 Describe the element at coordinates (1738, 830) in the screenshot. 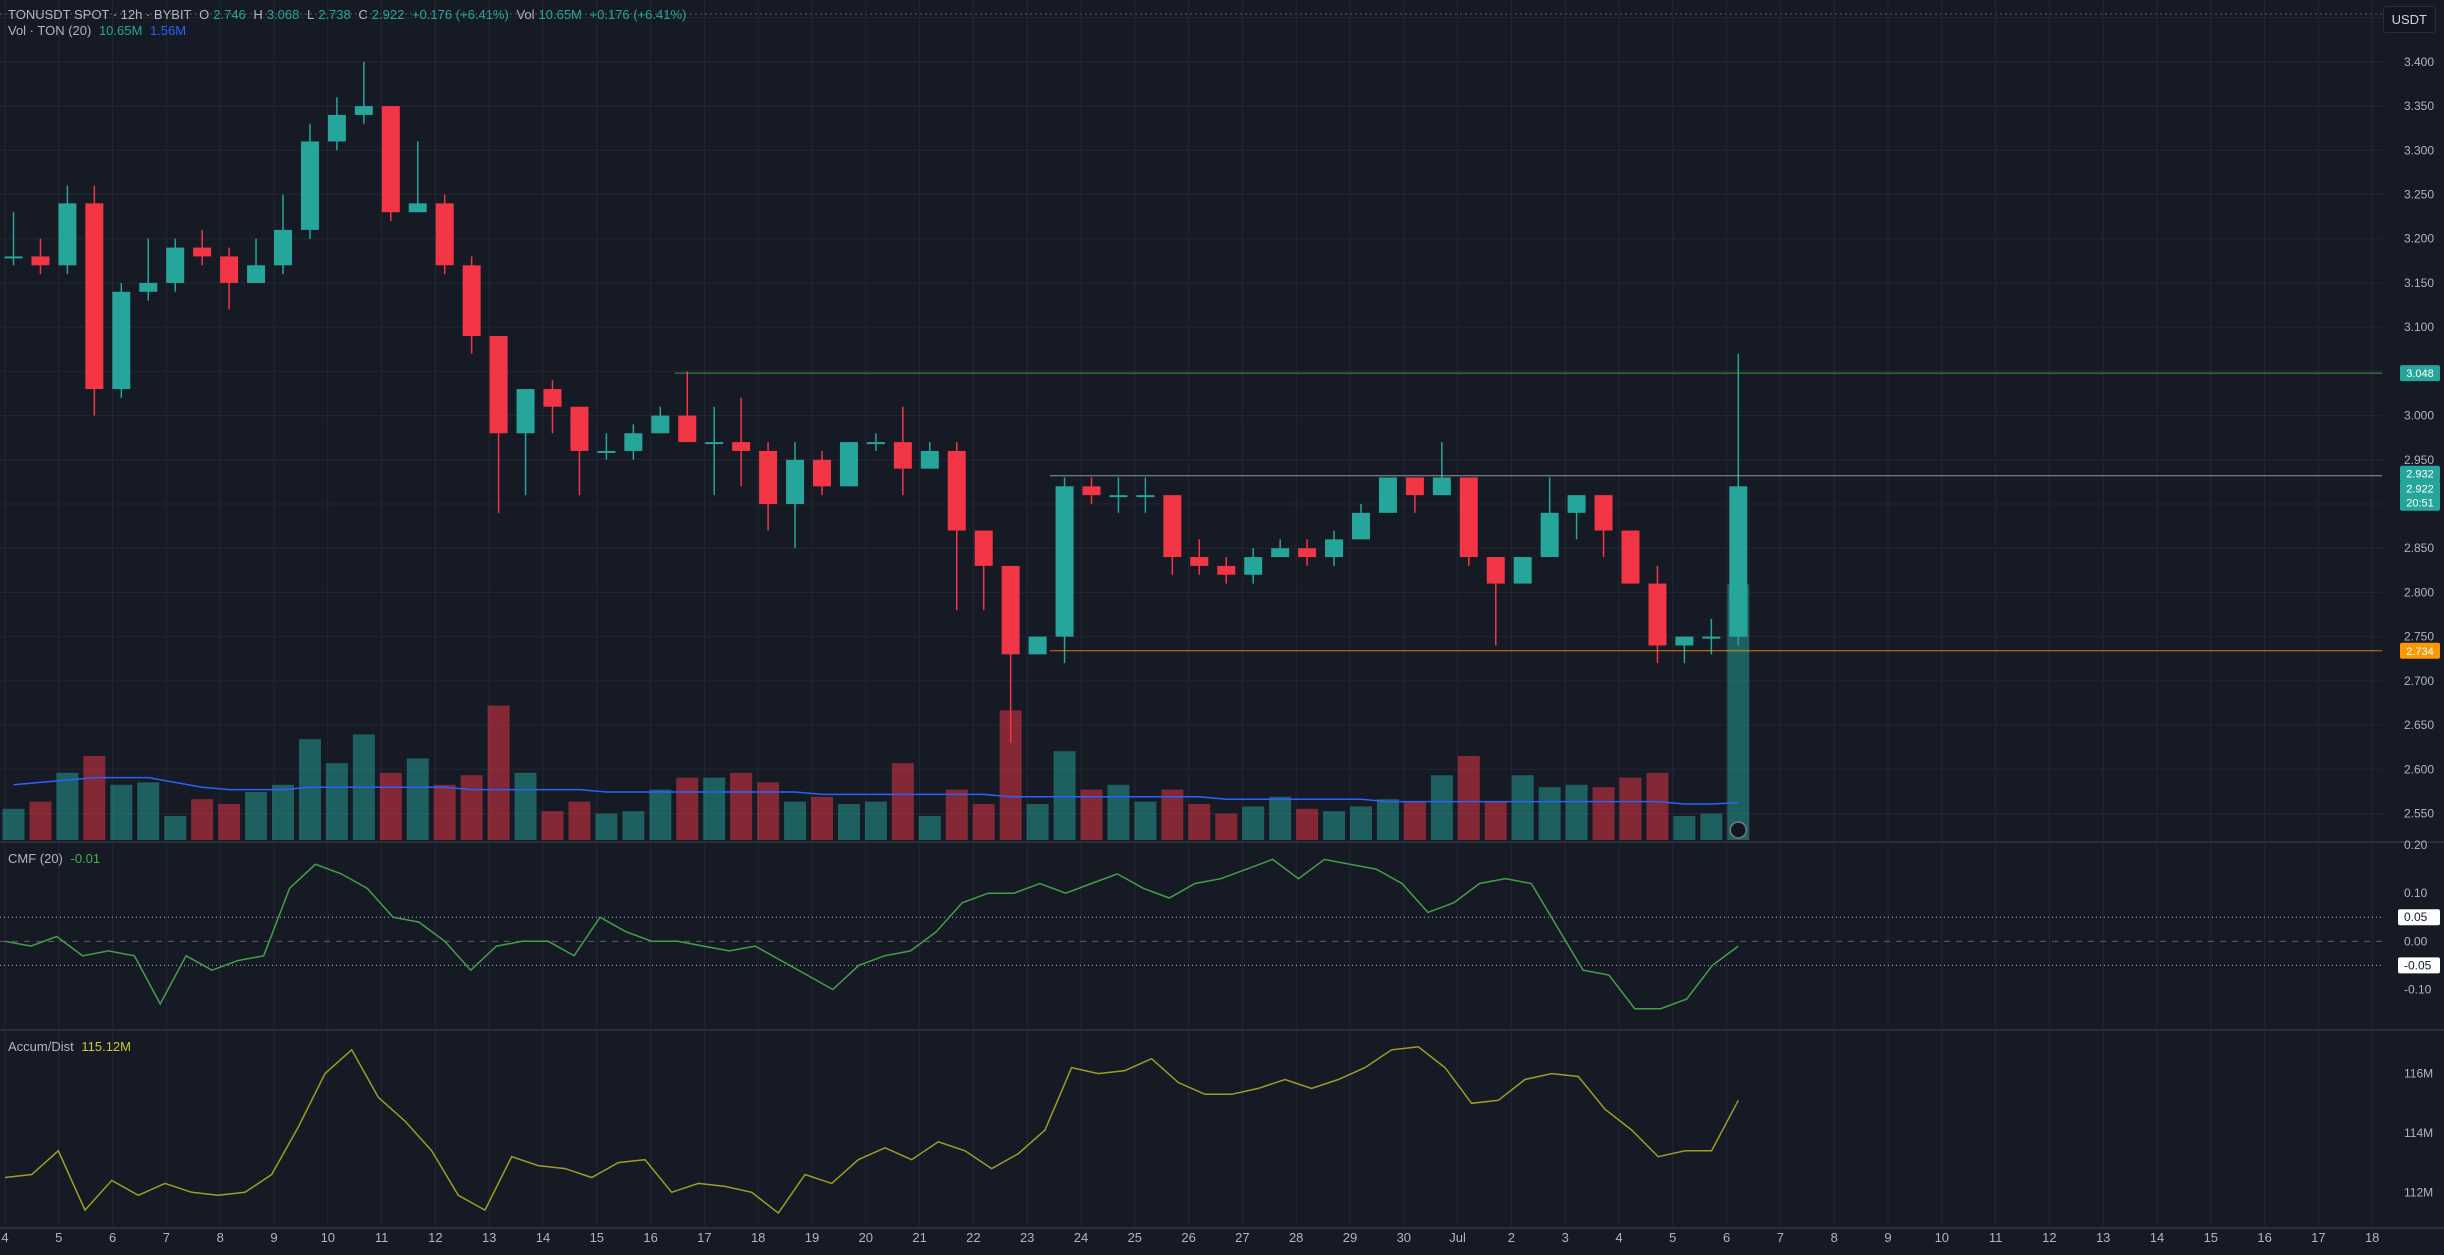

I see `lightning-icon` at that location.